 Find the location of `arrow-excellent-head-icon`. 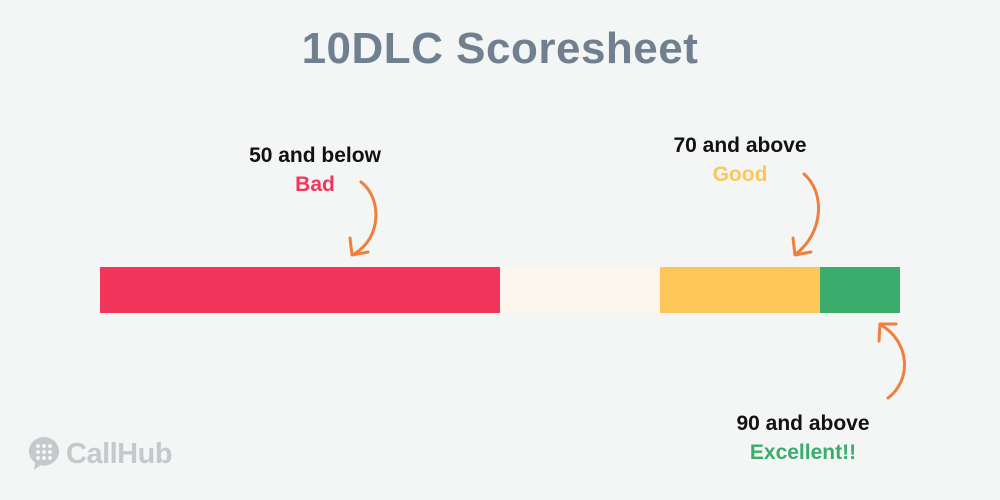

arrow-excellent-head-icon is located at coordinates (887, 332).